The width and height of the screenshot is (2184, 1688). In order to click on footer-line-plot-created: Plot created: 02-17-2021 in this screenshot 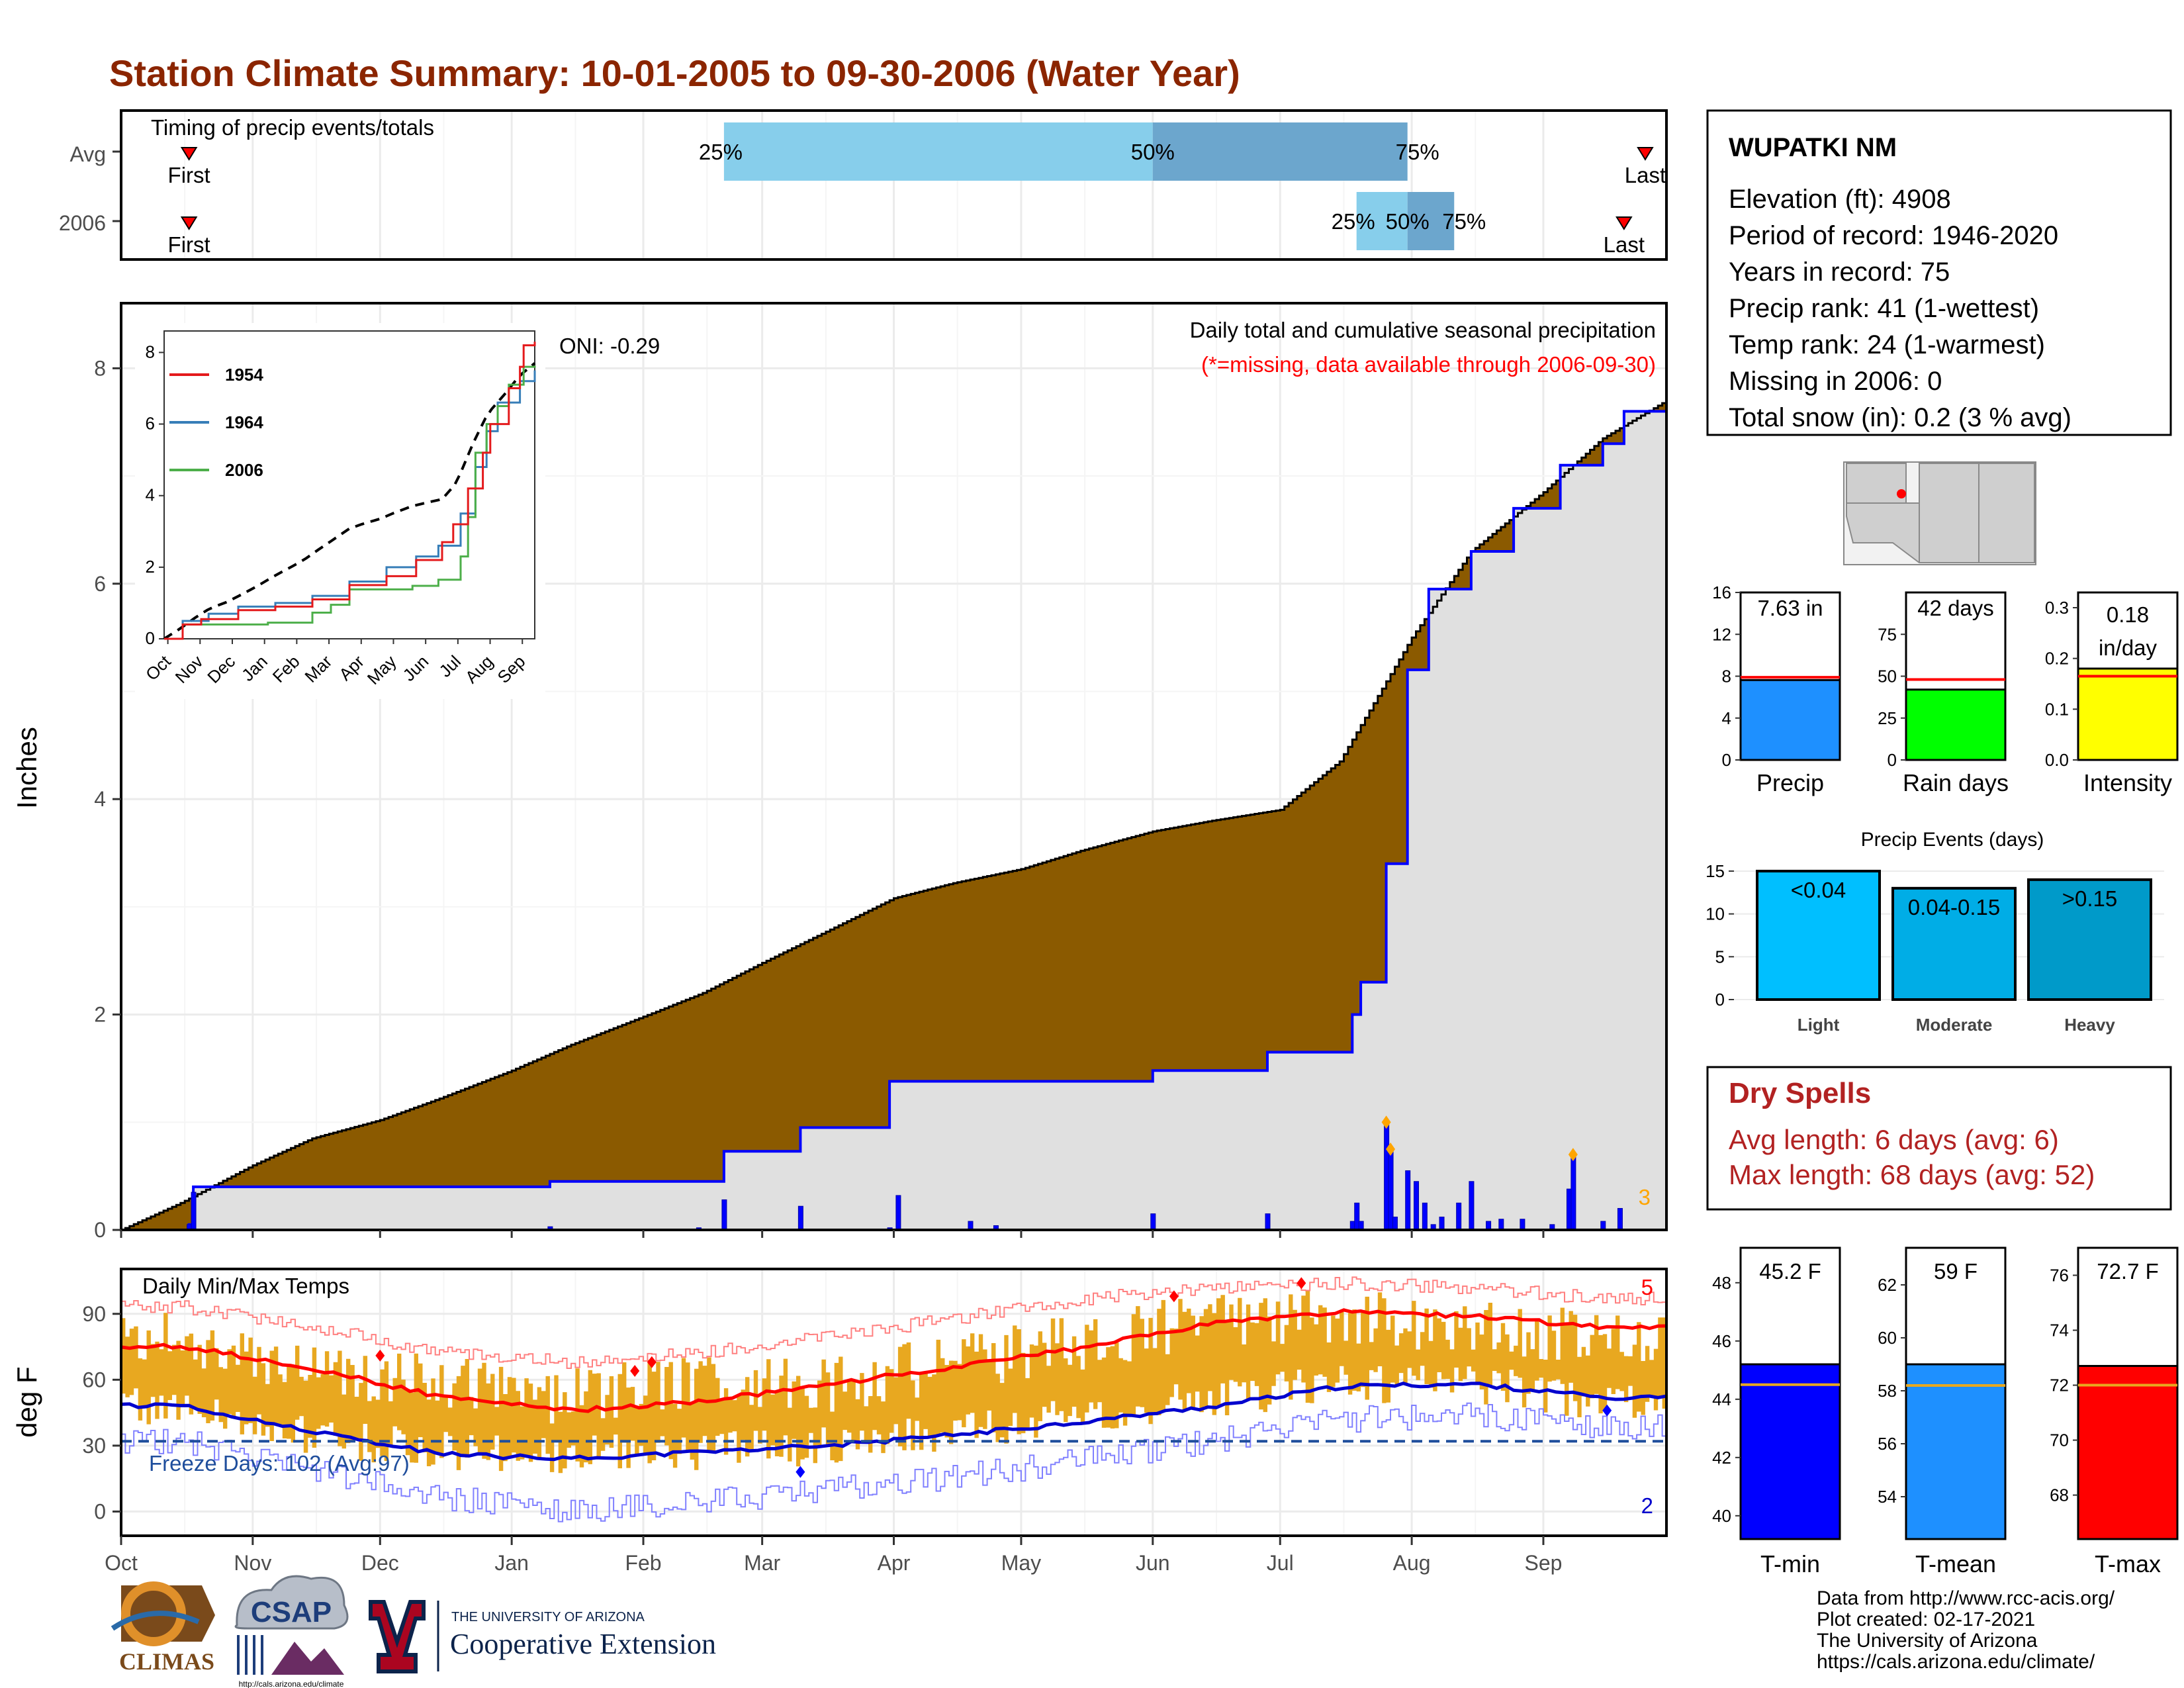, I will do `click(1926, 1619)`.